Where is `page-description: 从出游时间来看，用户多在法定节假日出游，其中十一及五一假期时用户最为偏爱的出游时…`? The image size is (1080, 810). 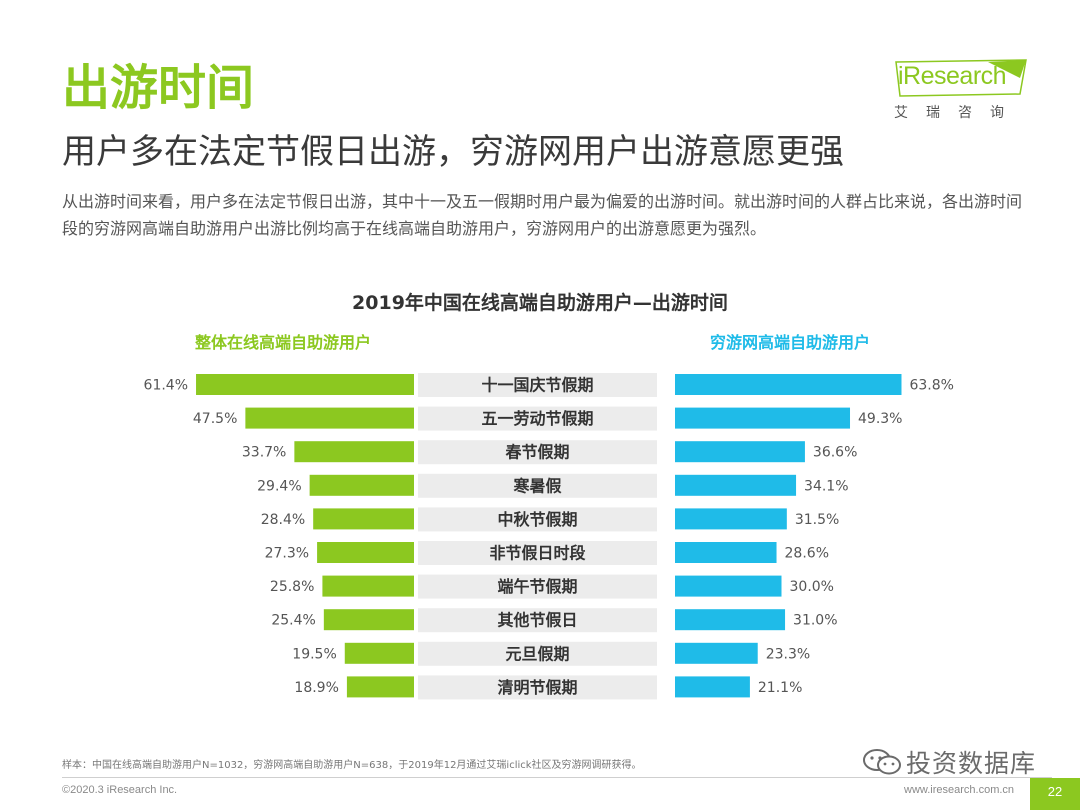
page-description: 从出游时间来看，用户多在法定节假日出游，其中十一及五一假期时用户最为偏爱的出游时… is located at coordinates (542, 215).